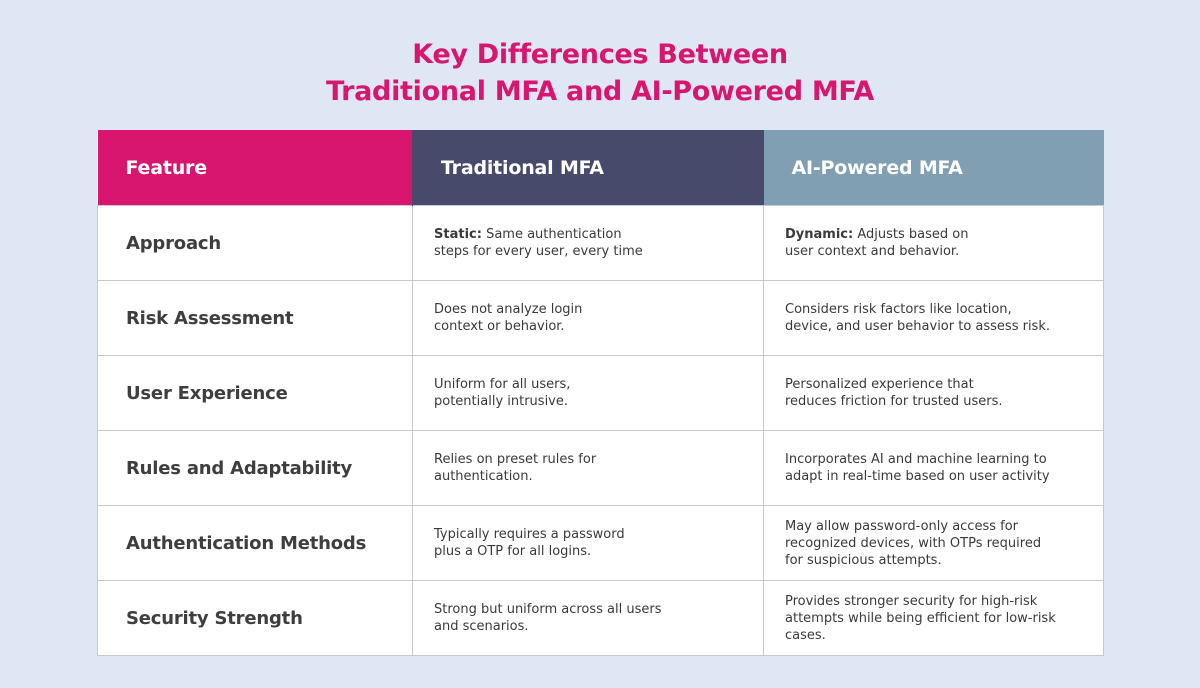  What do you see at coordinates (255, 243) in the screenshot?
I see `feature-cell: Approach` at bounding box center [255, 243].